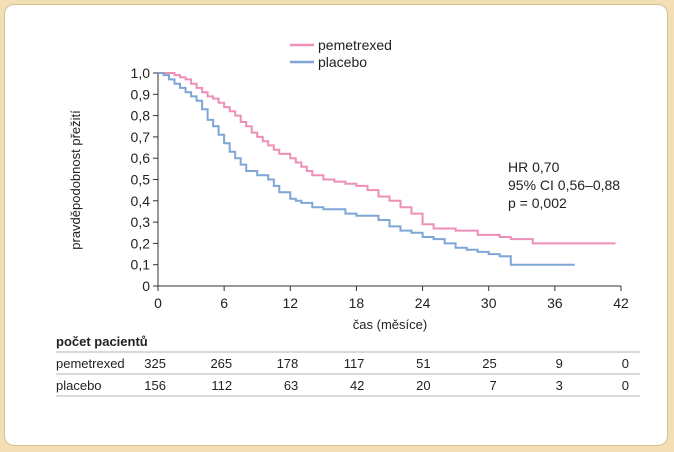 Image resolution: width=674 pixels, height=452 pixels. I want to click on y-tick-label: 0,2, so click(141, 243).